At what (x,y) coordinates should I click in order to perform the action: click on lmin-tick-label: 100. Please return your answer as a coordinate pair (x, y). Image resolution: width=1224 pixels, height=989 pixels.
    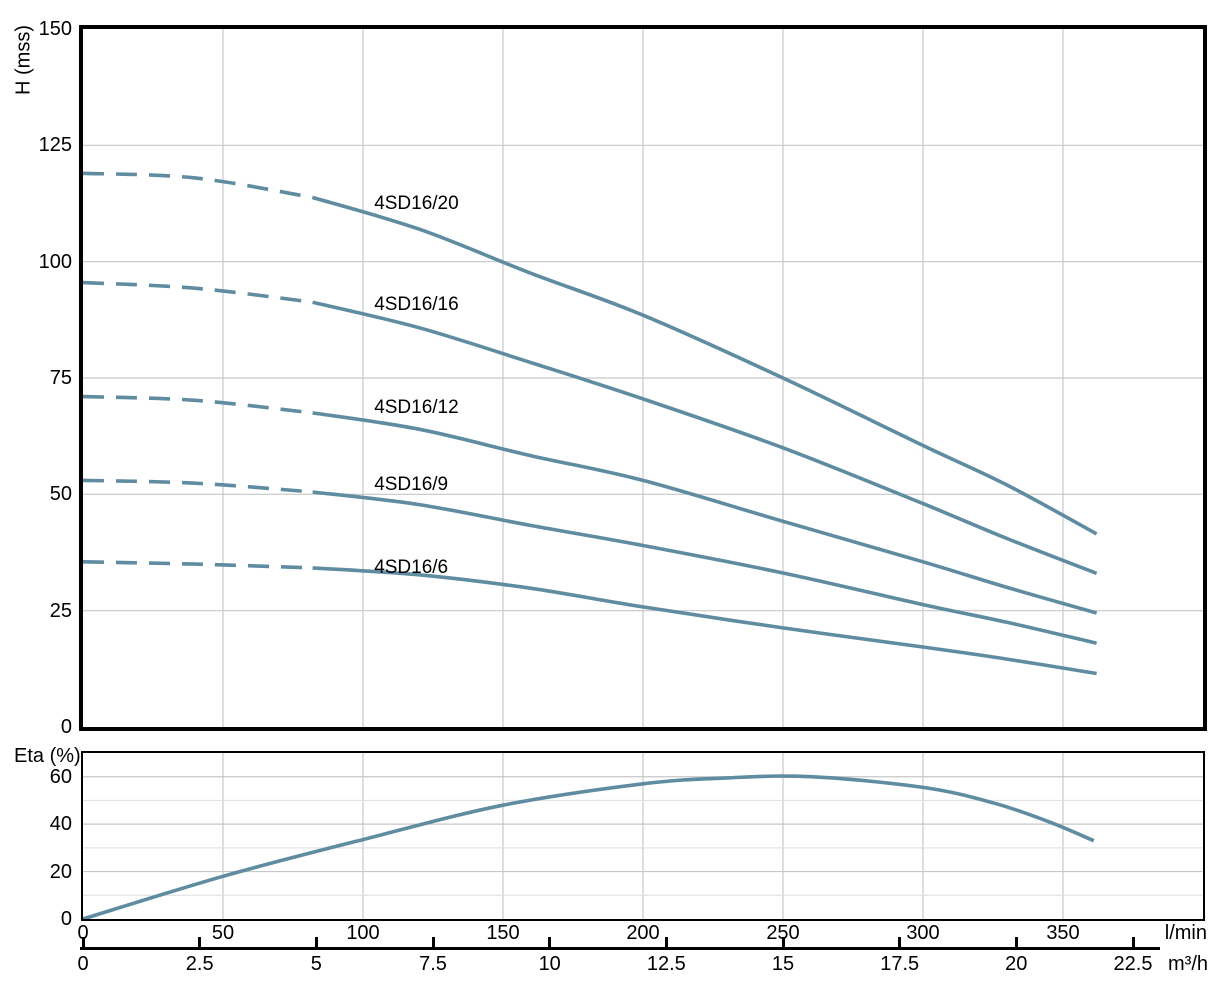
    Looking at the image, I should click on (363, 933).